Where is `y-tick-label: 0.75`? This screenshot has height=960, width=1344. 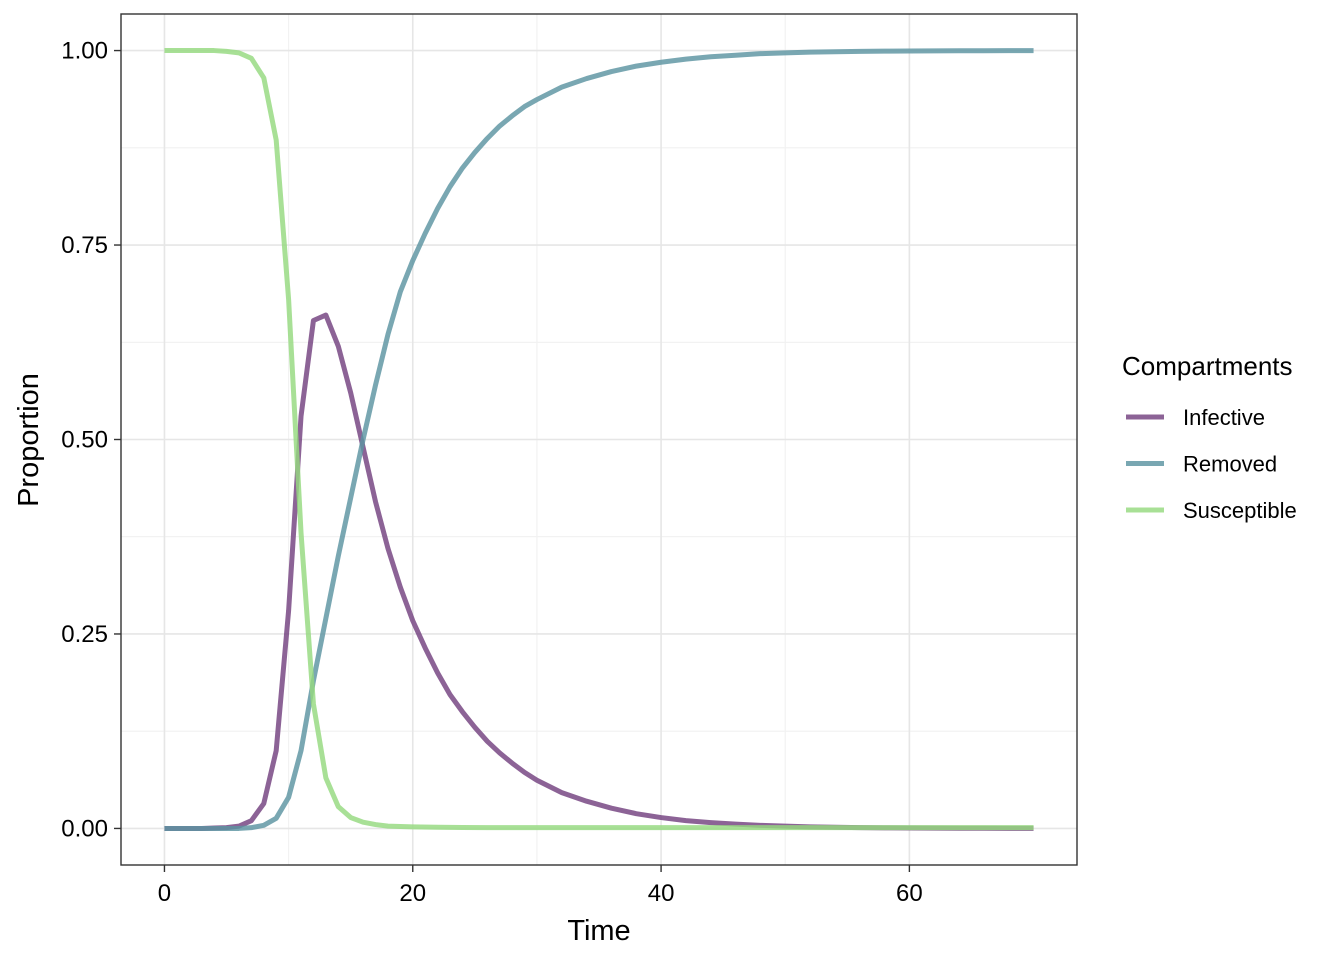
y-tick-label: 0.75 is located at coordinates (84, 245).